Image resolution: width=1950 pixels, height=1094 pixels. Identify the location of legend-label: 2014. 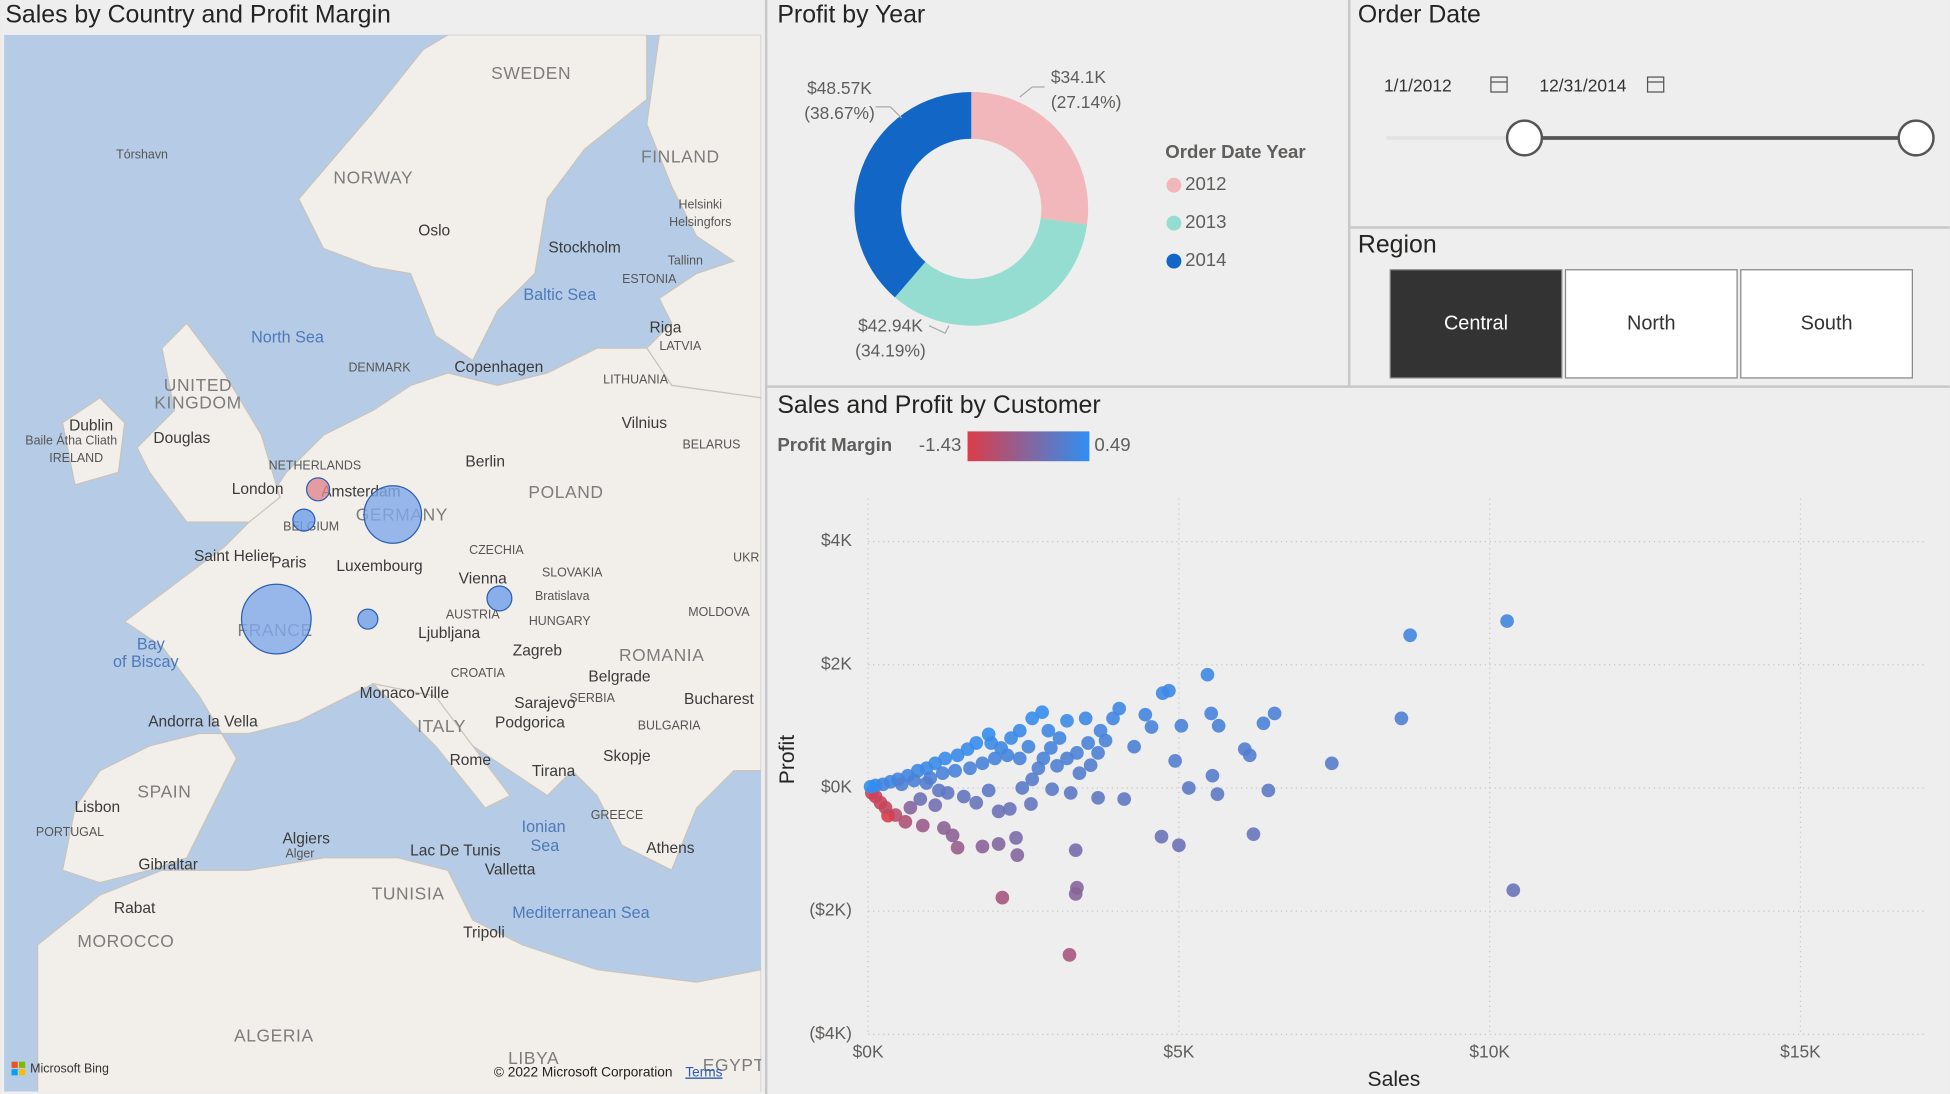
(1205, 259).